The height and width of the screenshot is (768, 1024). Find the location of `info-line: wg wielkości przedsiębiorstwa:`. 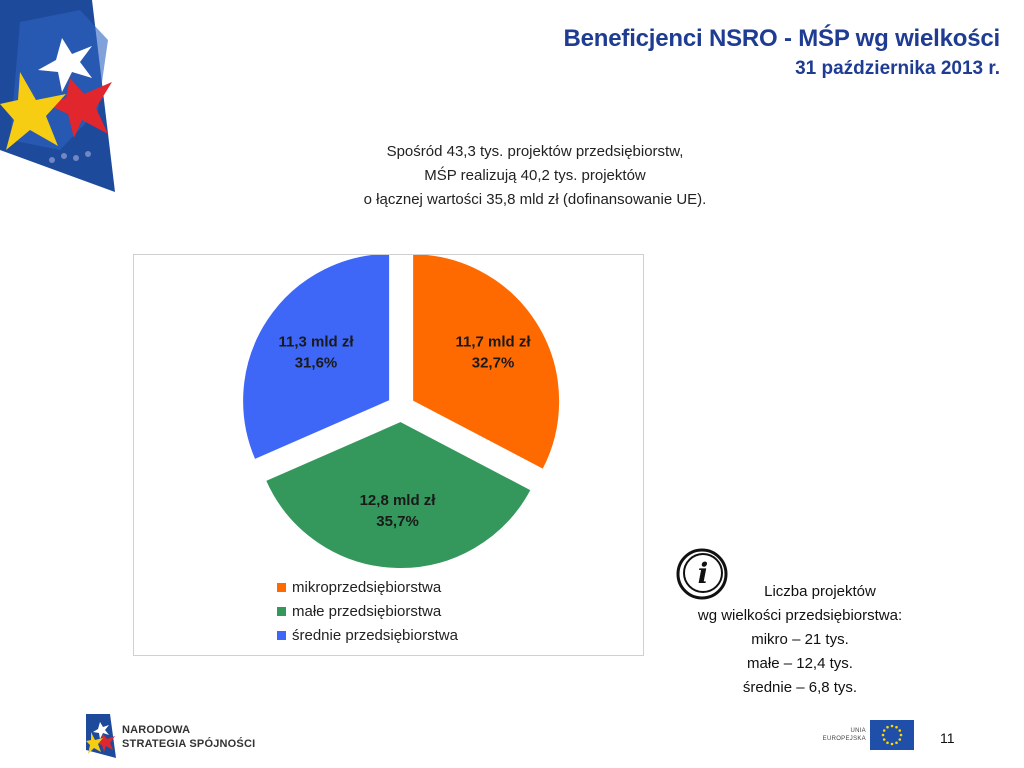

info-line: wg wielkości przedsiębiorstwa: is located at coordinates (800, 615).